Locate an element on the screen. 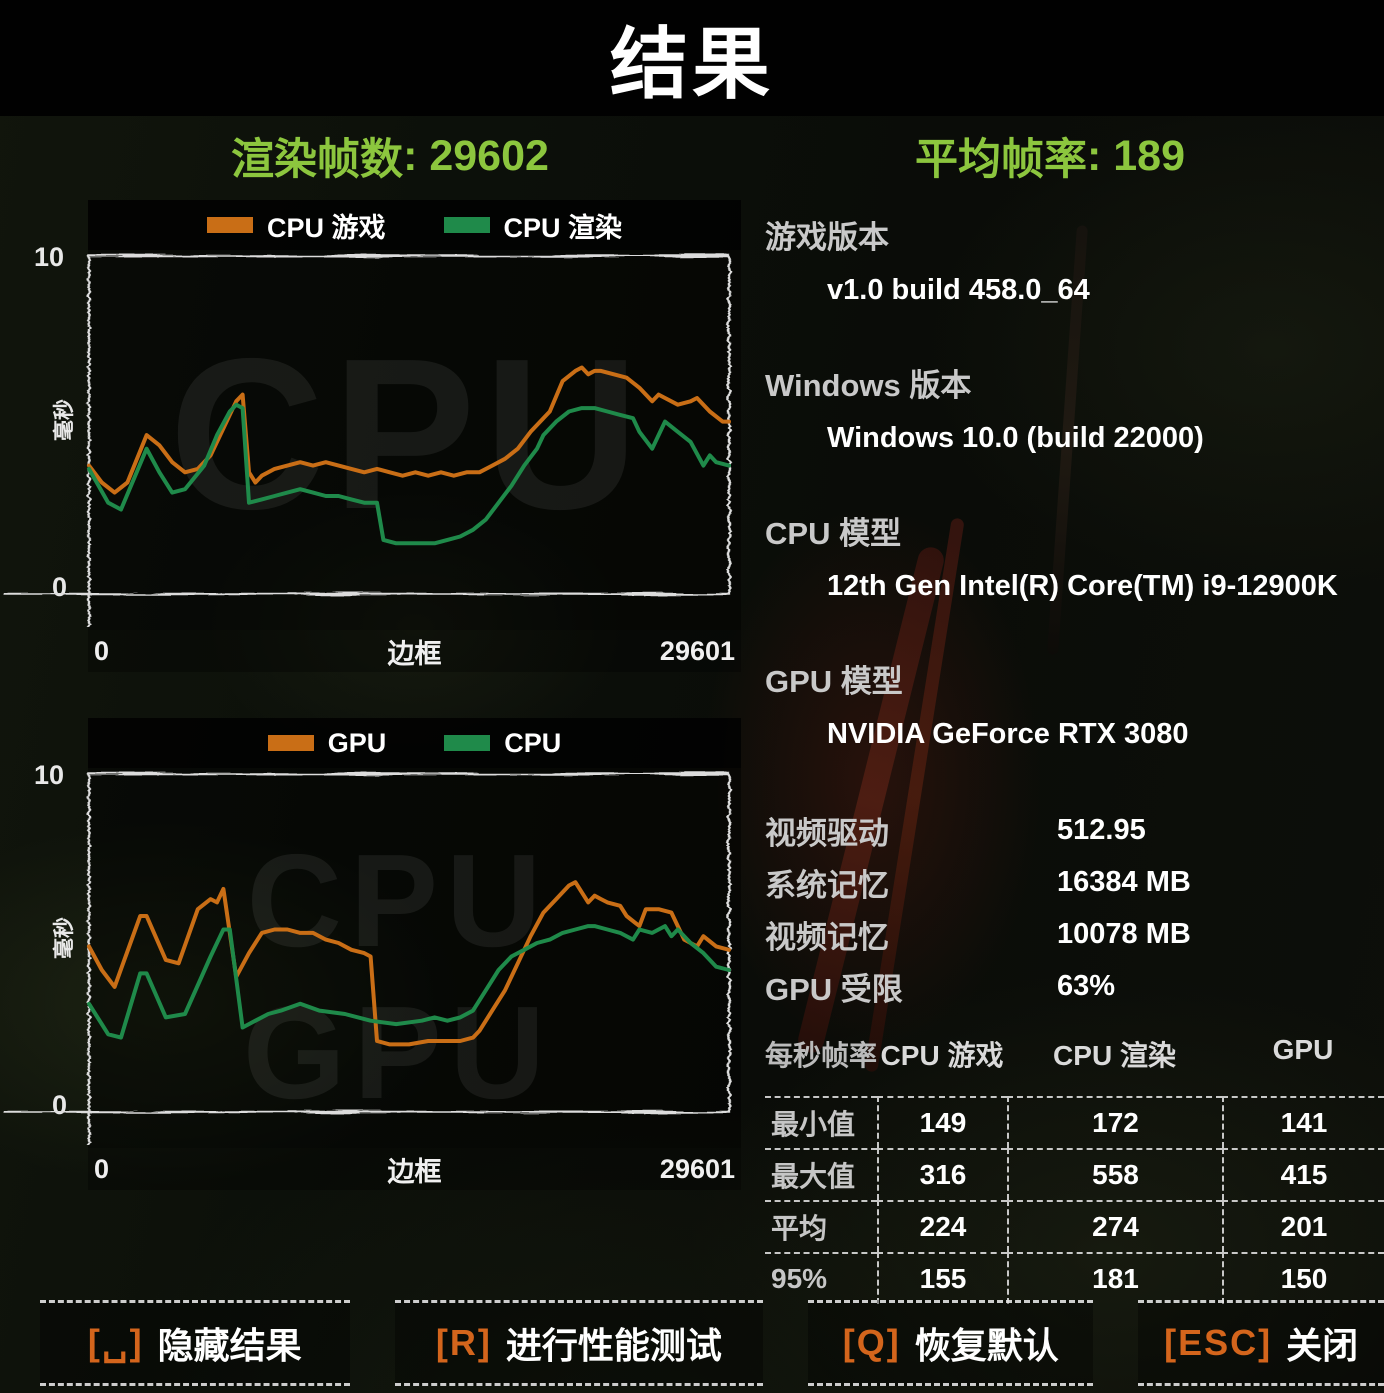 The image size is (1384, 1393). cpu-render-line is located at coordinates (409, 474).